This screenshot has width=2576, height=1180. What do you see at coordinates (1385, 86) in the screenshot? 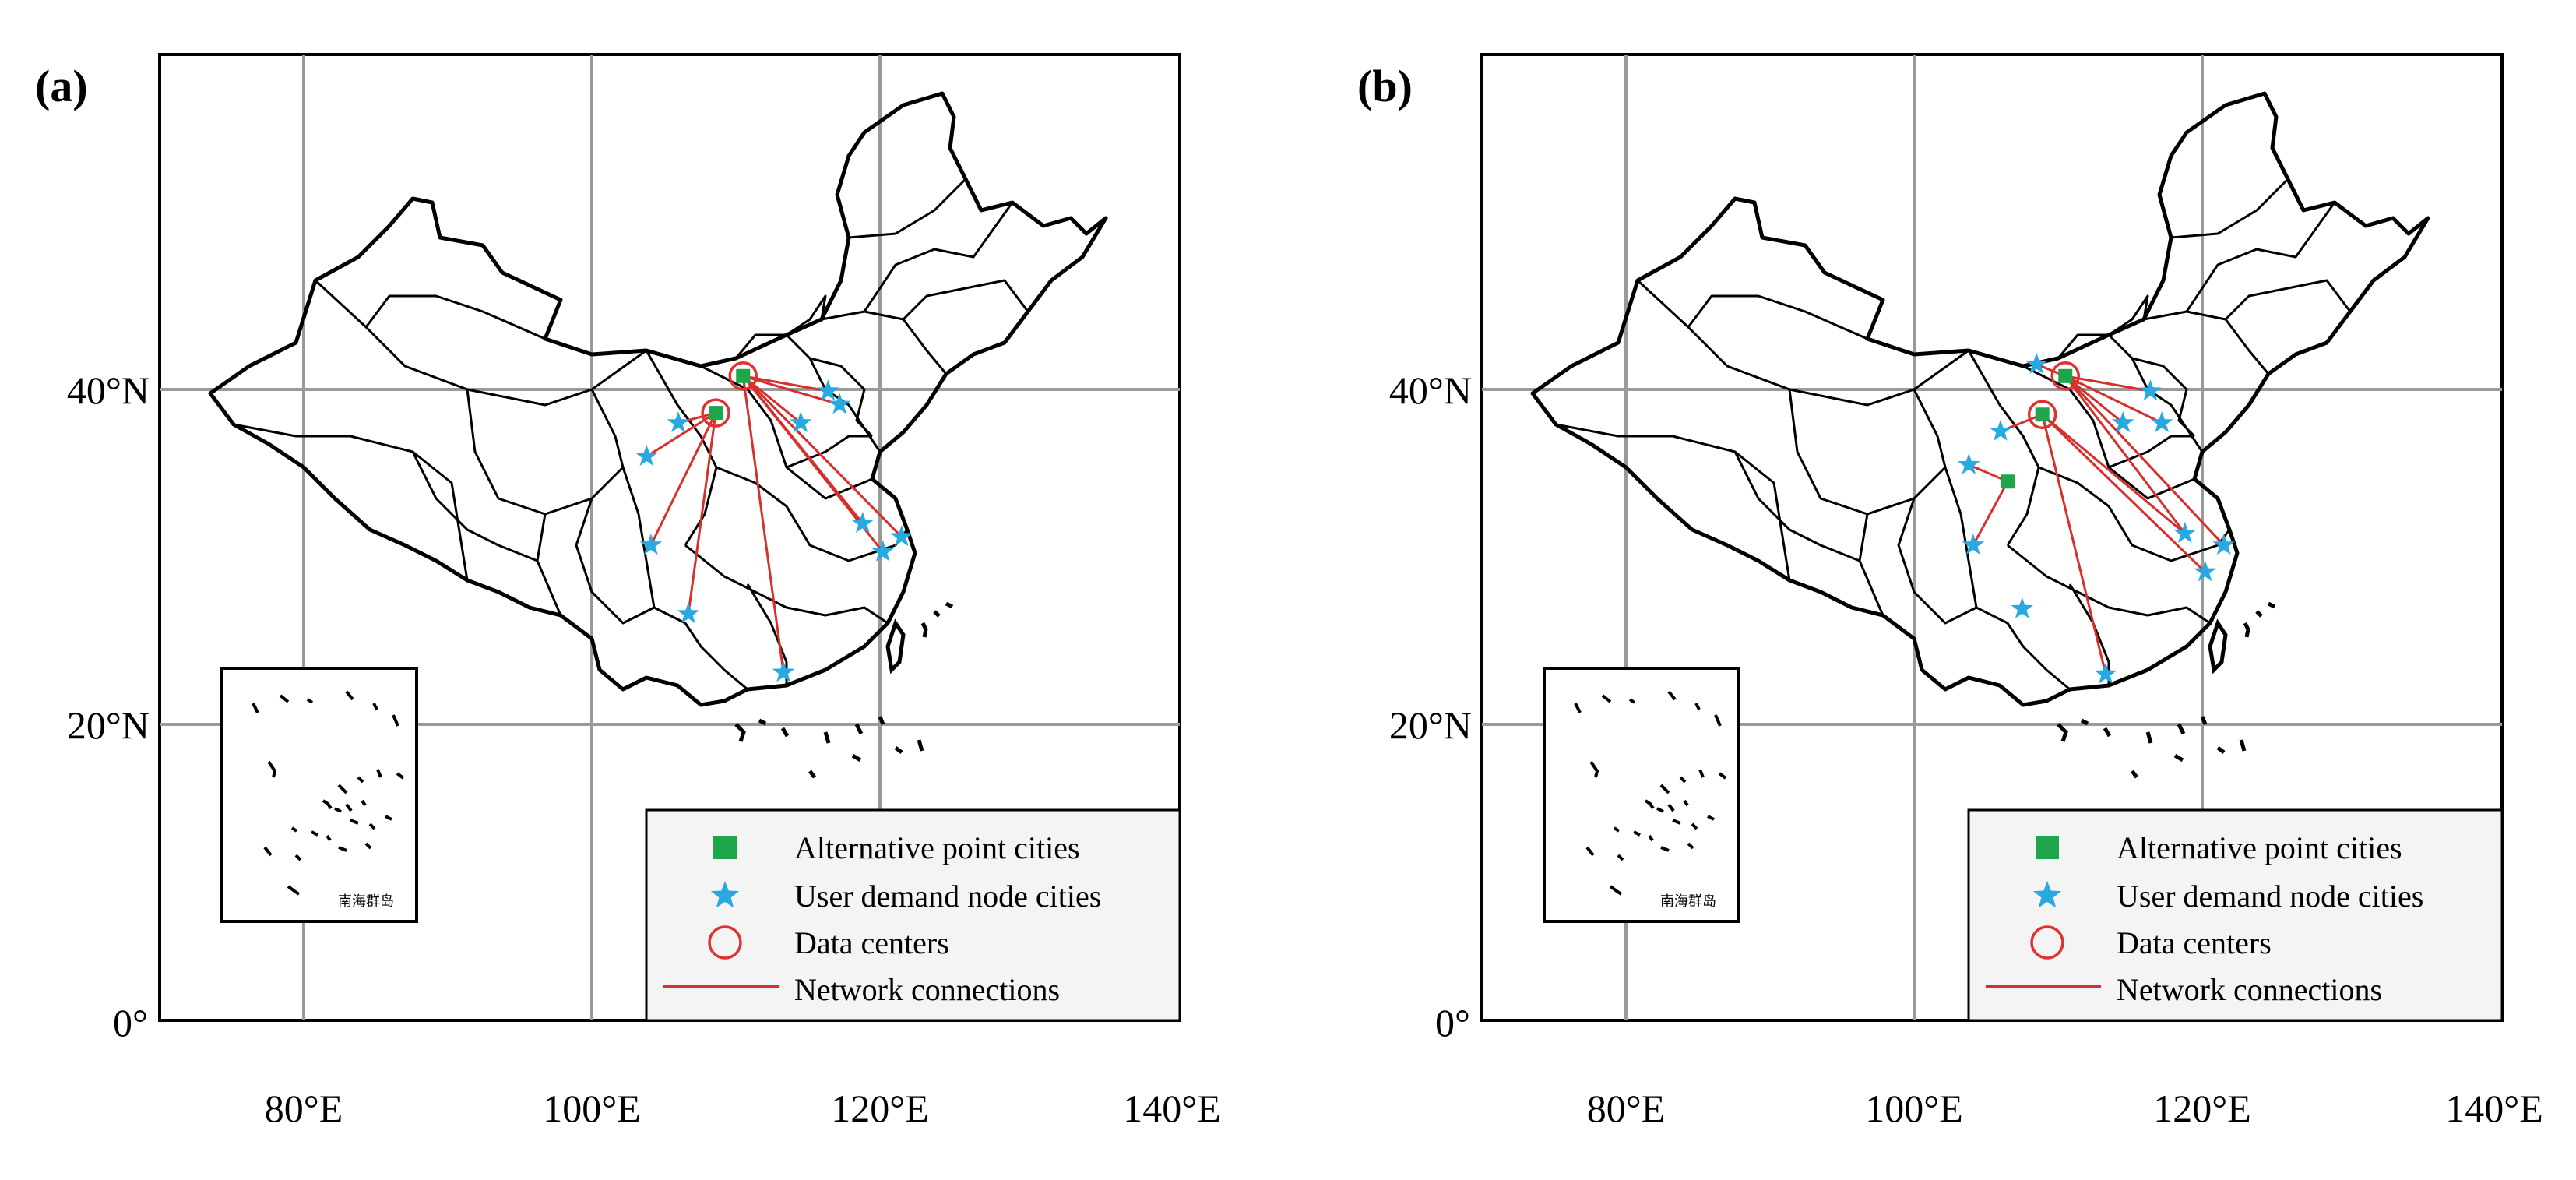
I see `panel-label: (b)` at bounding box center [1385, 86].